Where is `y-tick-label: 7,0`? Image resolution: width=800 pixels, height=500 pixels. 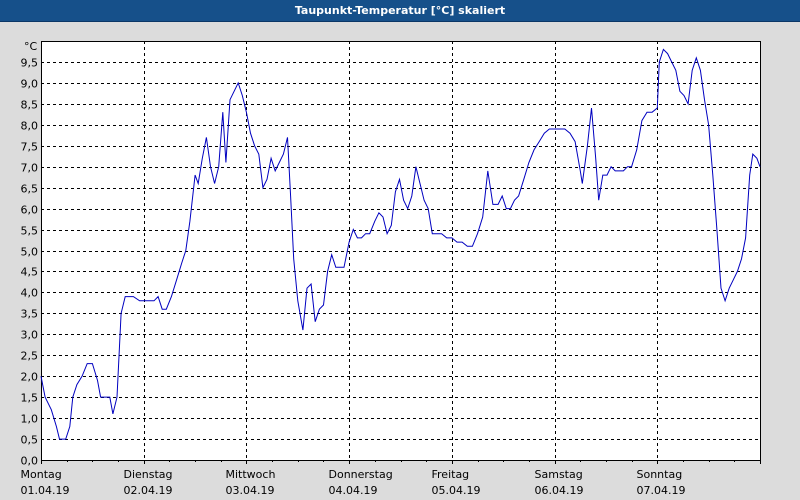 y-tick-label: 7,0 is located at coordinates (30, 168).